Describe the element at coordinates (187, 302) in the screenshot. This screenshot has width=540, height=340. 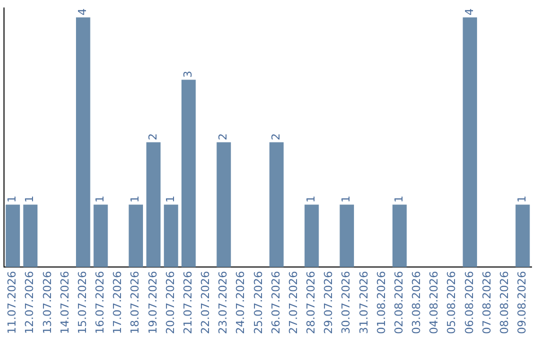
I see `x-tick-label: 21.07.2026` at that location.